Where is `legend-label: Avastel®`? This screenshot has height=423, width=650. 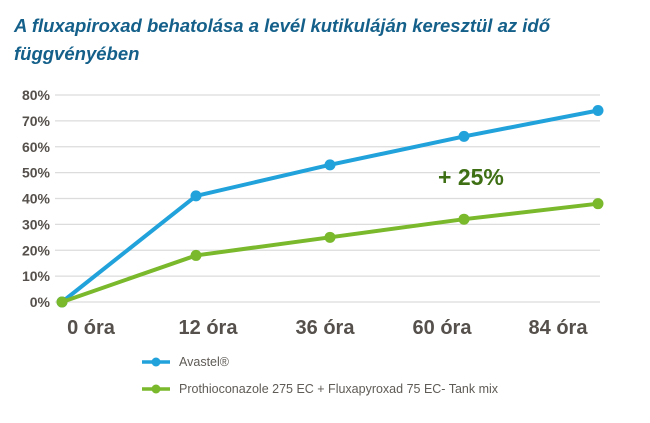 legend-label: Avastel® is located at coordinates (204, 362).